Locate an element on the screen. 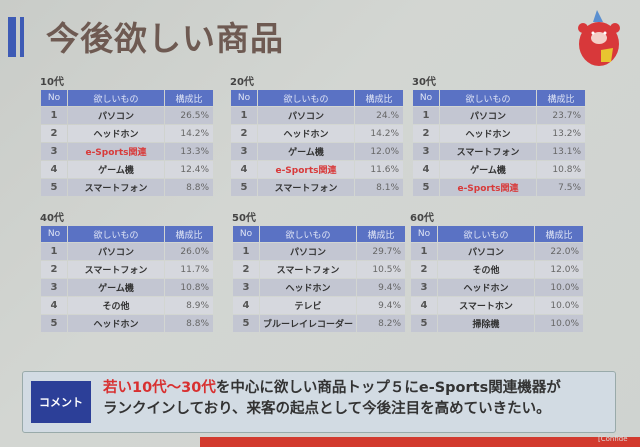  item-cell: テレビ is located at coordinates (308, 305).